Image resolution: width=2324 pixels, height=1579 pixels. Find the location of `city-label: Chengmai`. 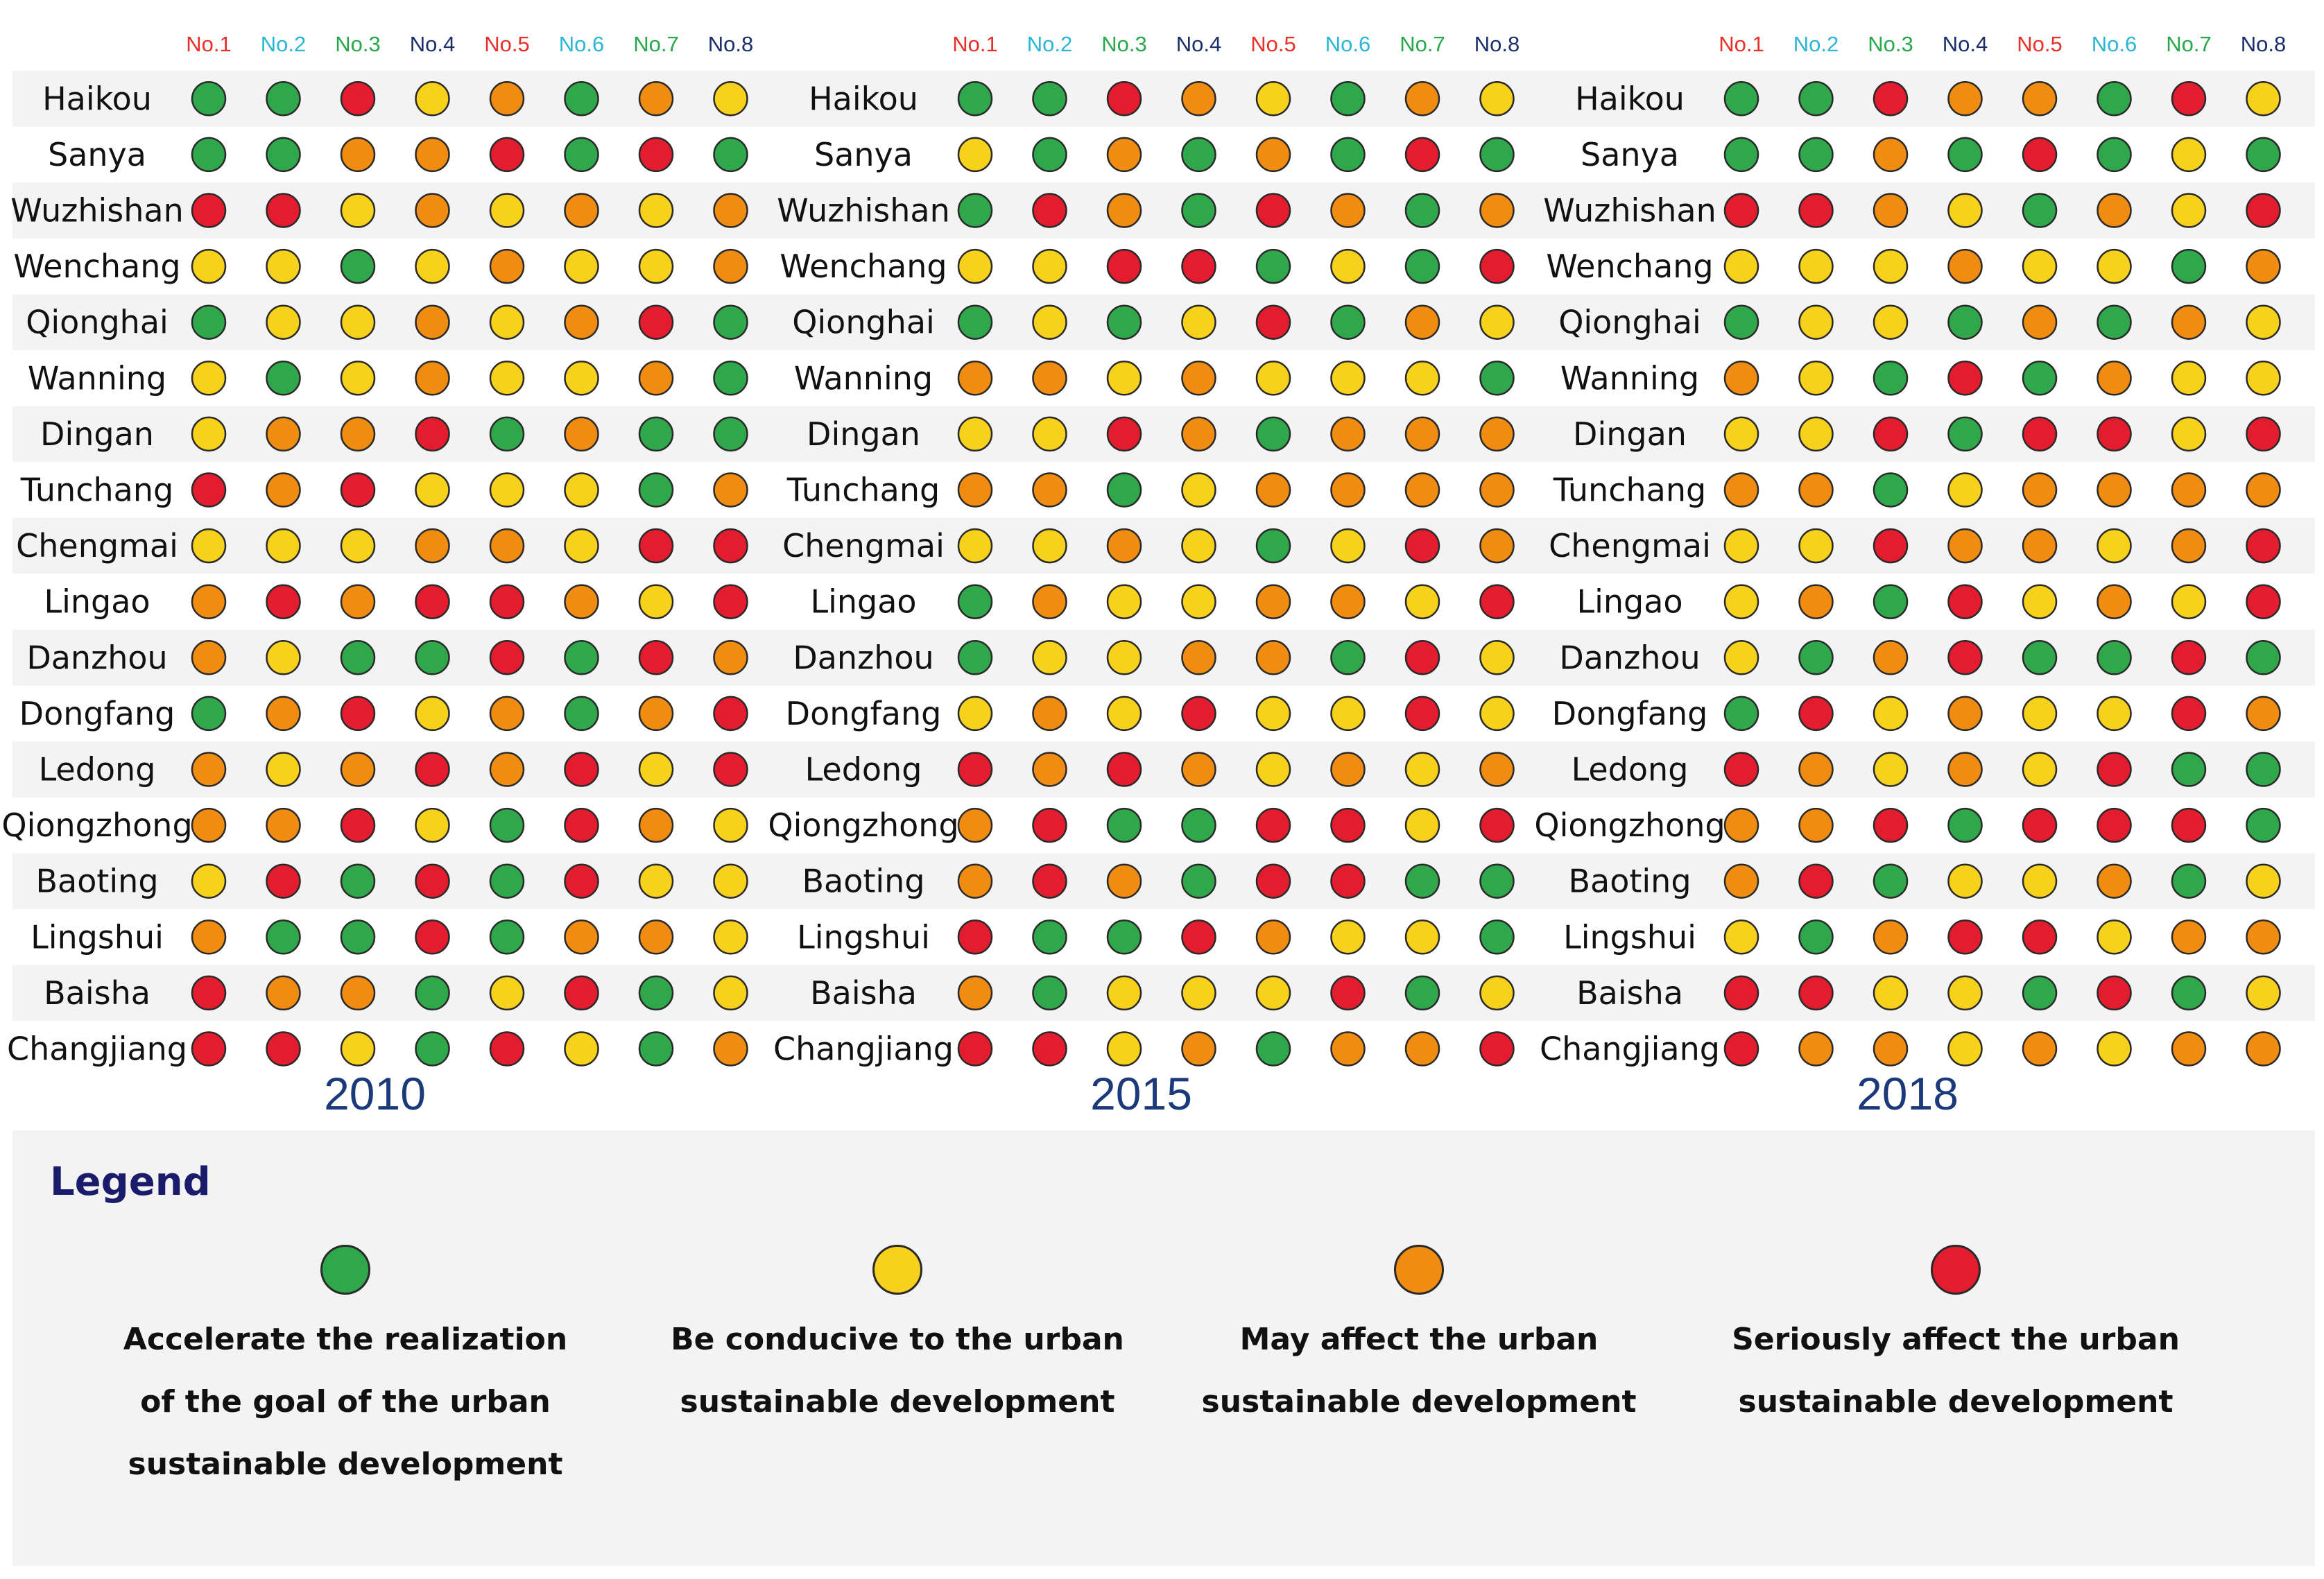

city-label: Chengmai is located at coordinates (97, 545).